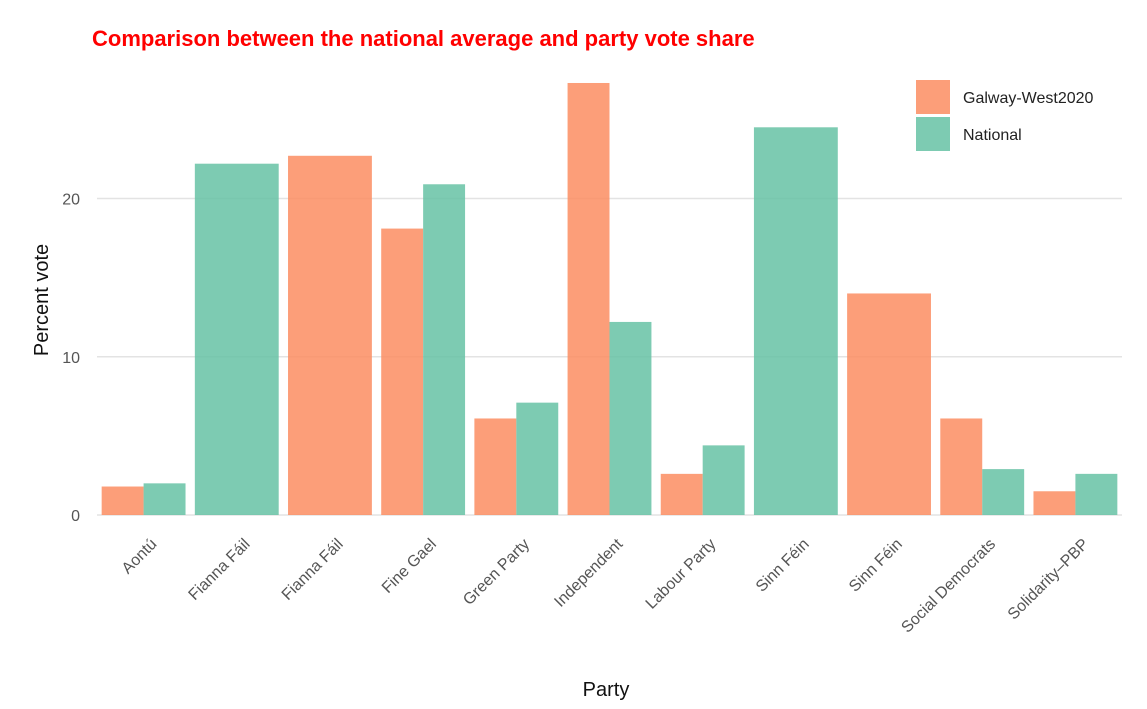 The height and width of the screenshot is (709, 1147). I want to click on legend-swatch-national, so click(933, 134).